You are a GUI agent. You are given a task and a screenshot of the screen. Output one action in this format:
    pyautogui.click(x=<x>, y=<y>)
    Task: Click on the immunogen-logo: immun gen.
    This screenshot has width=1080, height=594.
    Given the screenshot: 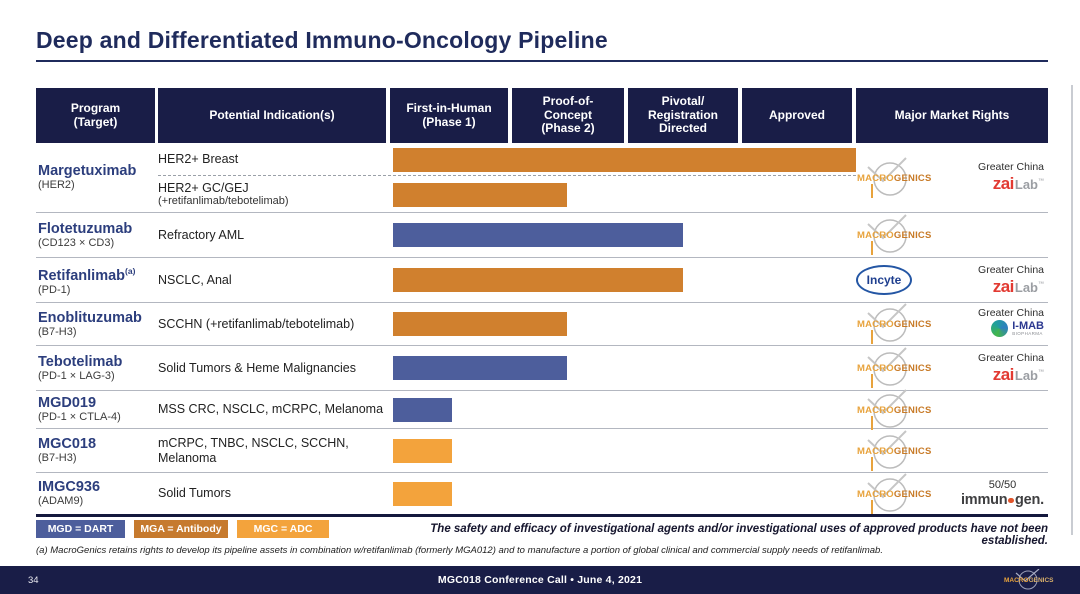 What is the action you would take?
    pyautogui.click(x=1002, y=500)
    